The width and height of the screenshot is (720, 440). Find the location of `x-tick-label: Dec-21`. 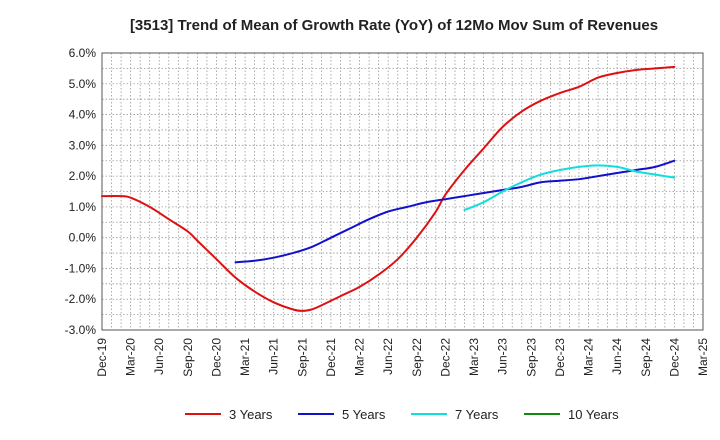

x-tick-label: Dec-21 is located at coordinates (331, 357).